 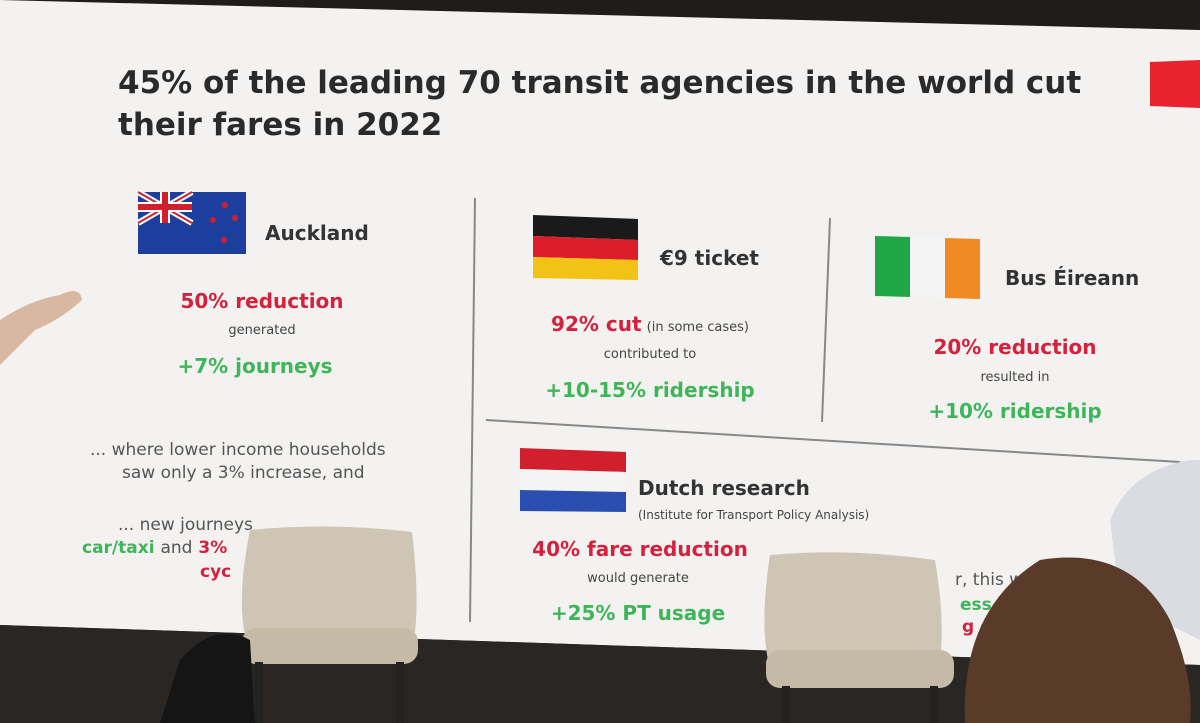 I want to click on person-arm, so click(x=41, y=328).